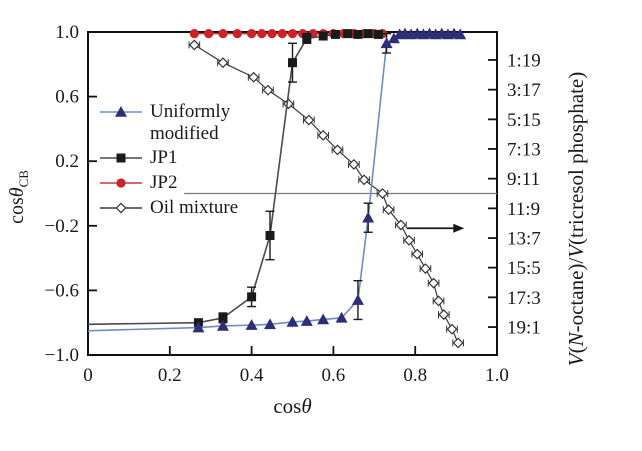 The height and width of the screenshot is (451, 642). I want to click on y-right-tick-label: 13:7, so click(524, 239).